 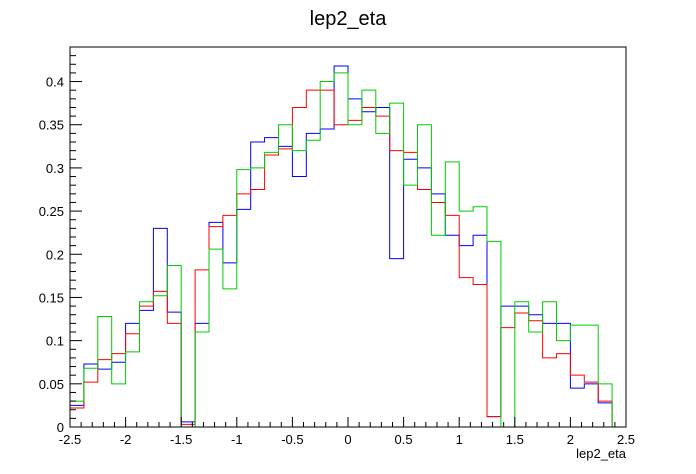 I want to click on x-tick-label: 0.5, so click(x=404, y=439).